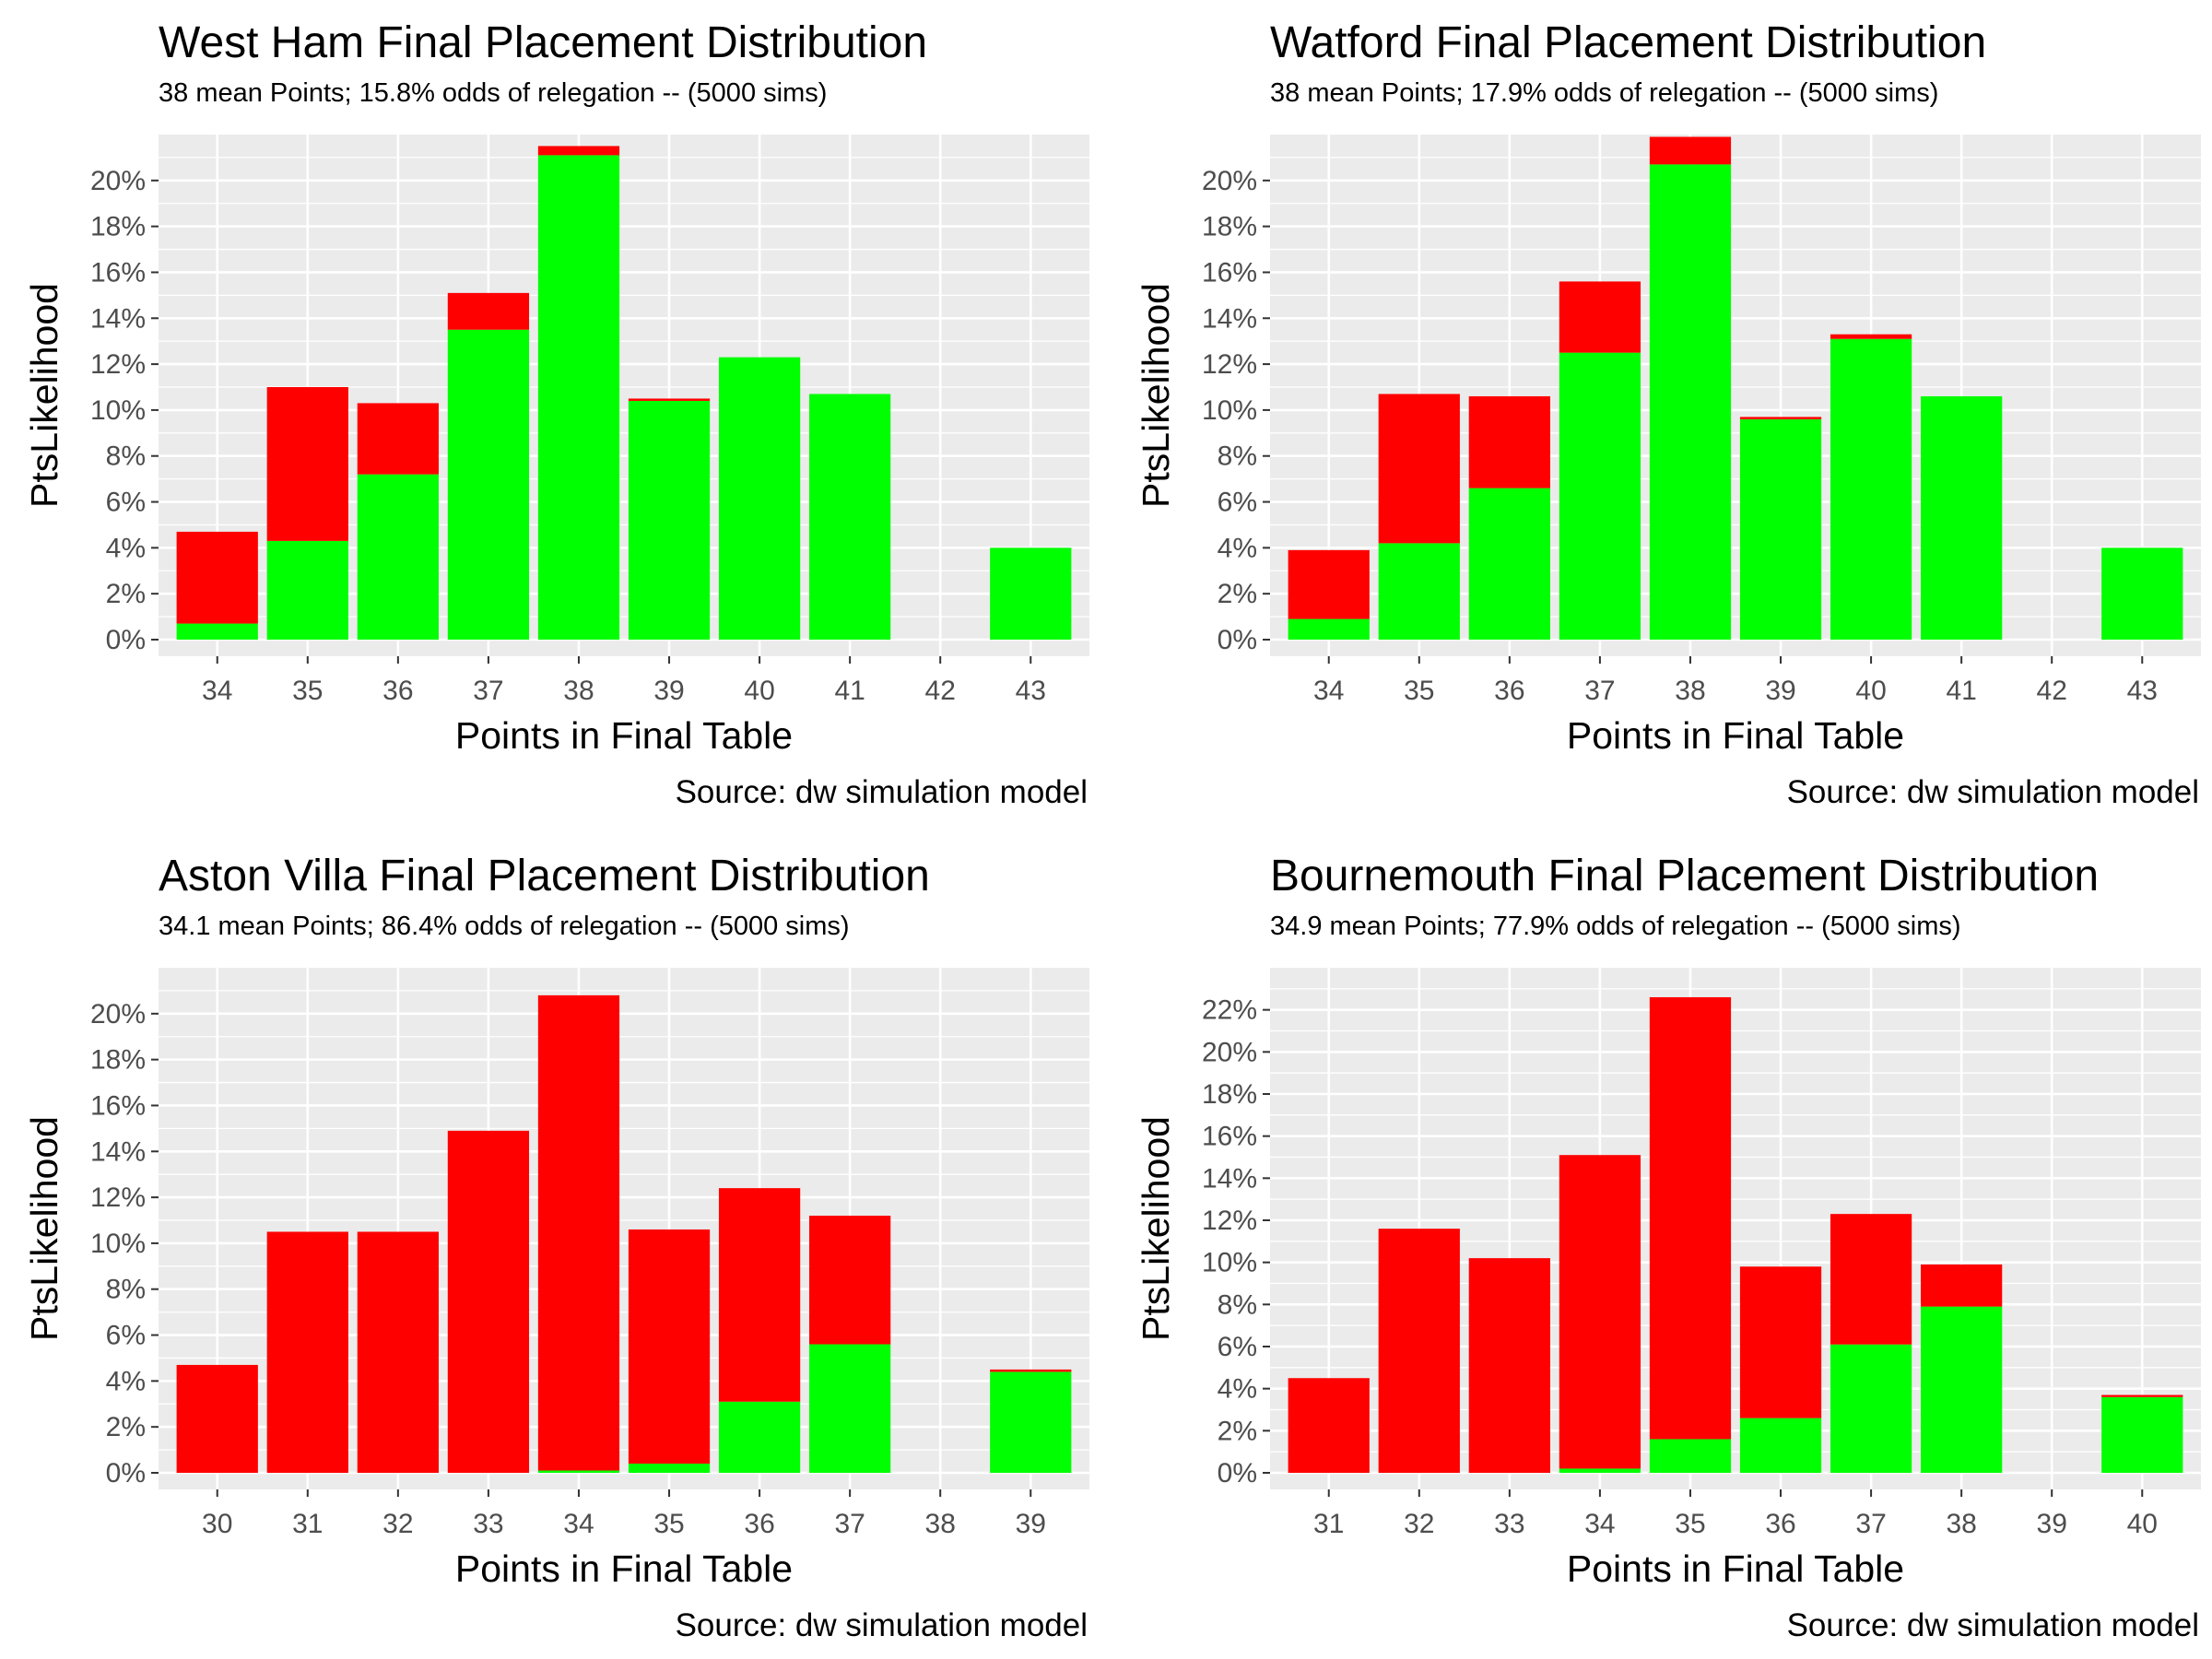 The image size is (2212, 1659). Describe the element at coordinates (940, 691) in the screenshot. I see `x-tick-label: 42` at that location.